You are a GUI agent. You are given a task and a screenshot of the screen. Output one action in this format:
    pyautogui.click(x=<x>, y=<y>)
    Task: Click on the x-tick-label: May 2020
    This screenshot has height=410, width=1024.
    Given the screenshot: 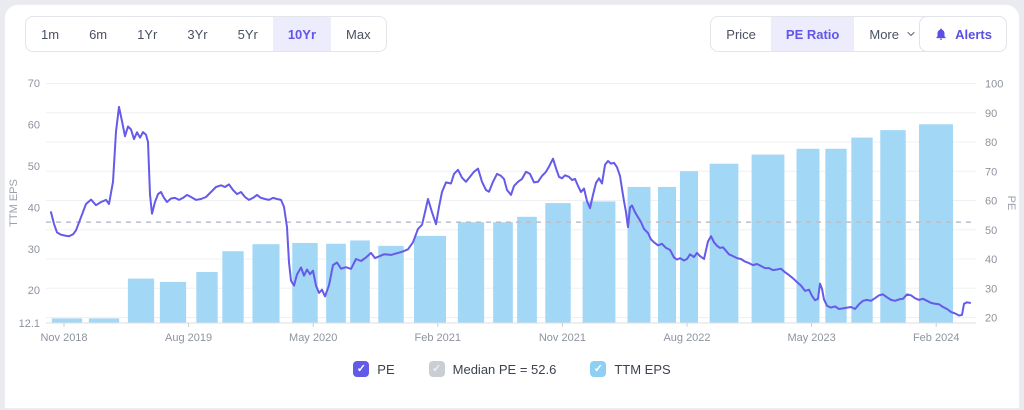 What is the action you would take?
    pyautogui.click(x=313, y=338)
    